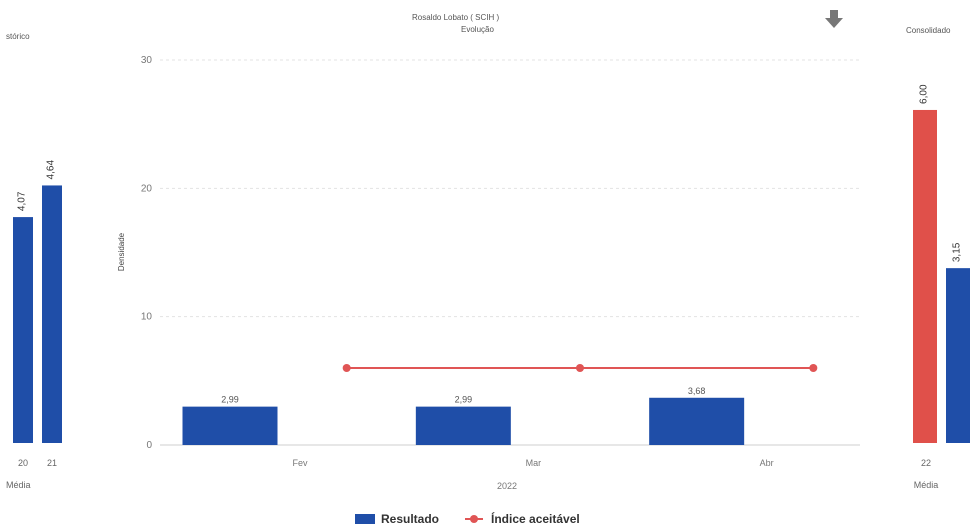 This screenshot has width=975, height=528. I want to click on left-x-axis-label: Média, so click(18, 485).